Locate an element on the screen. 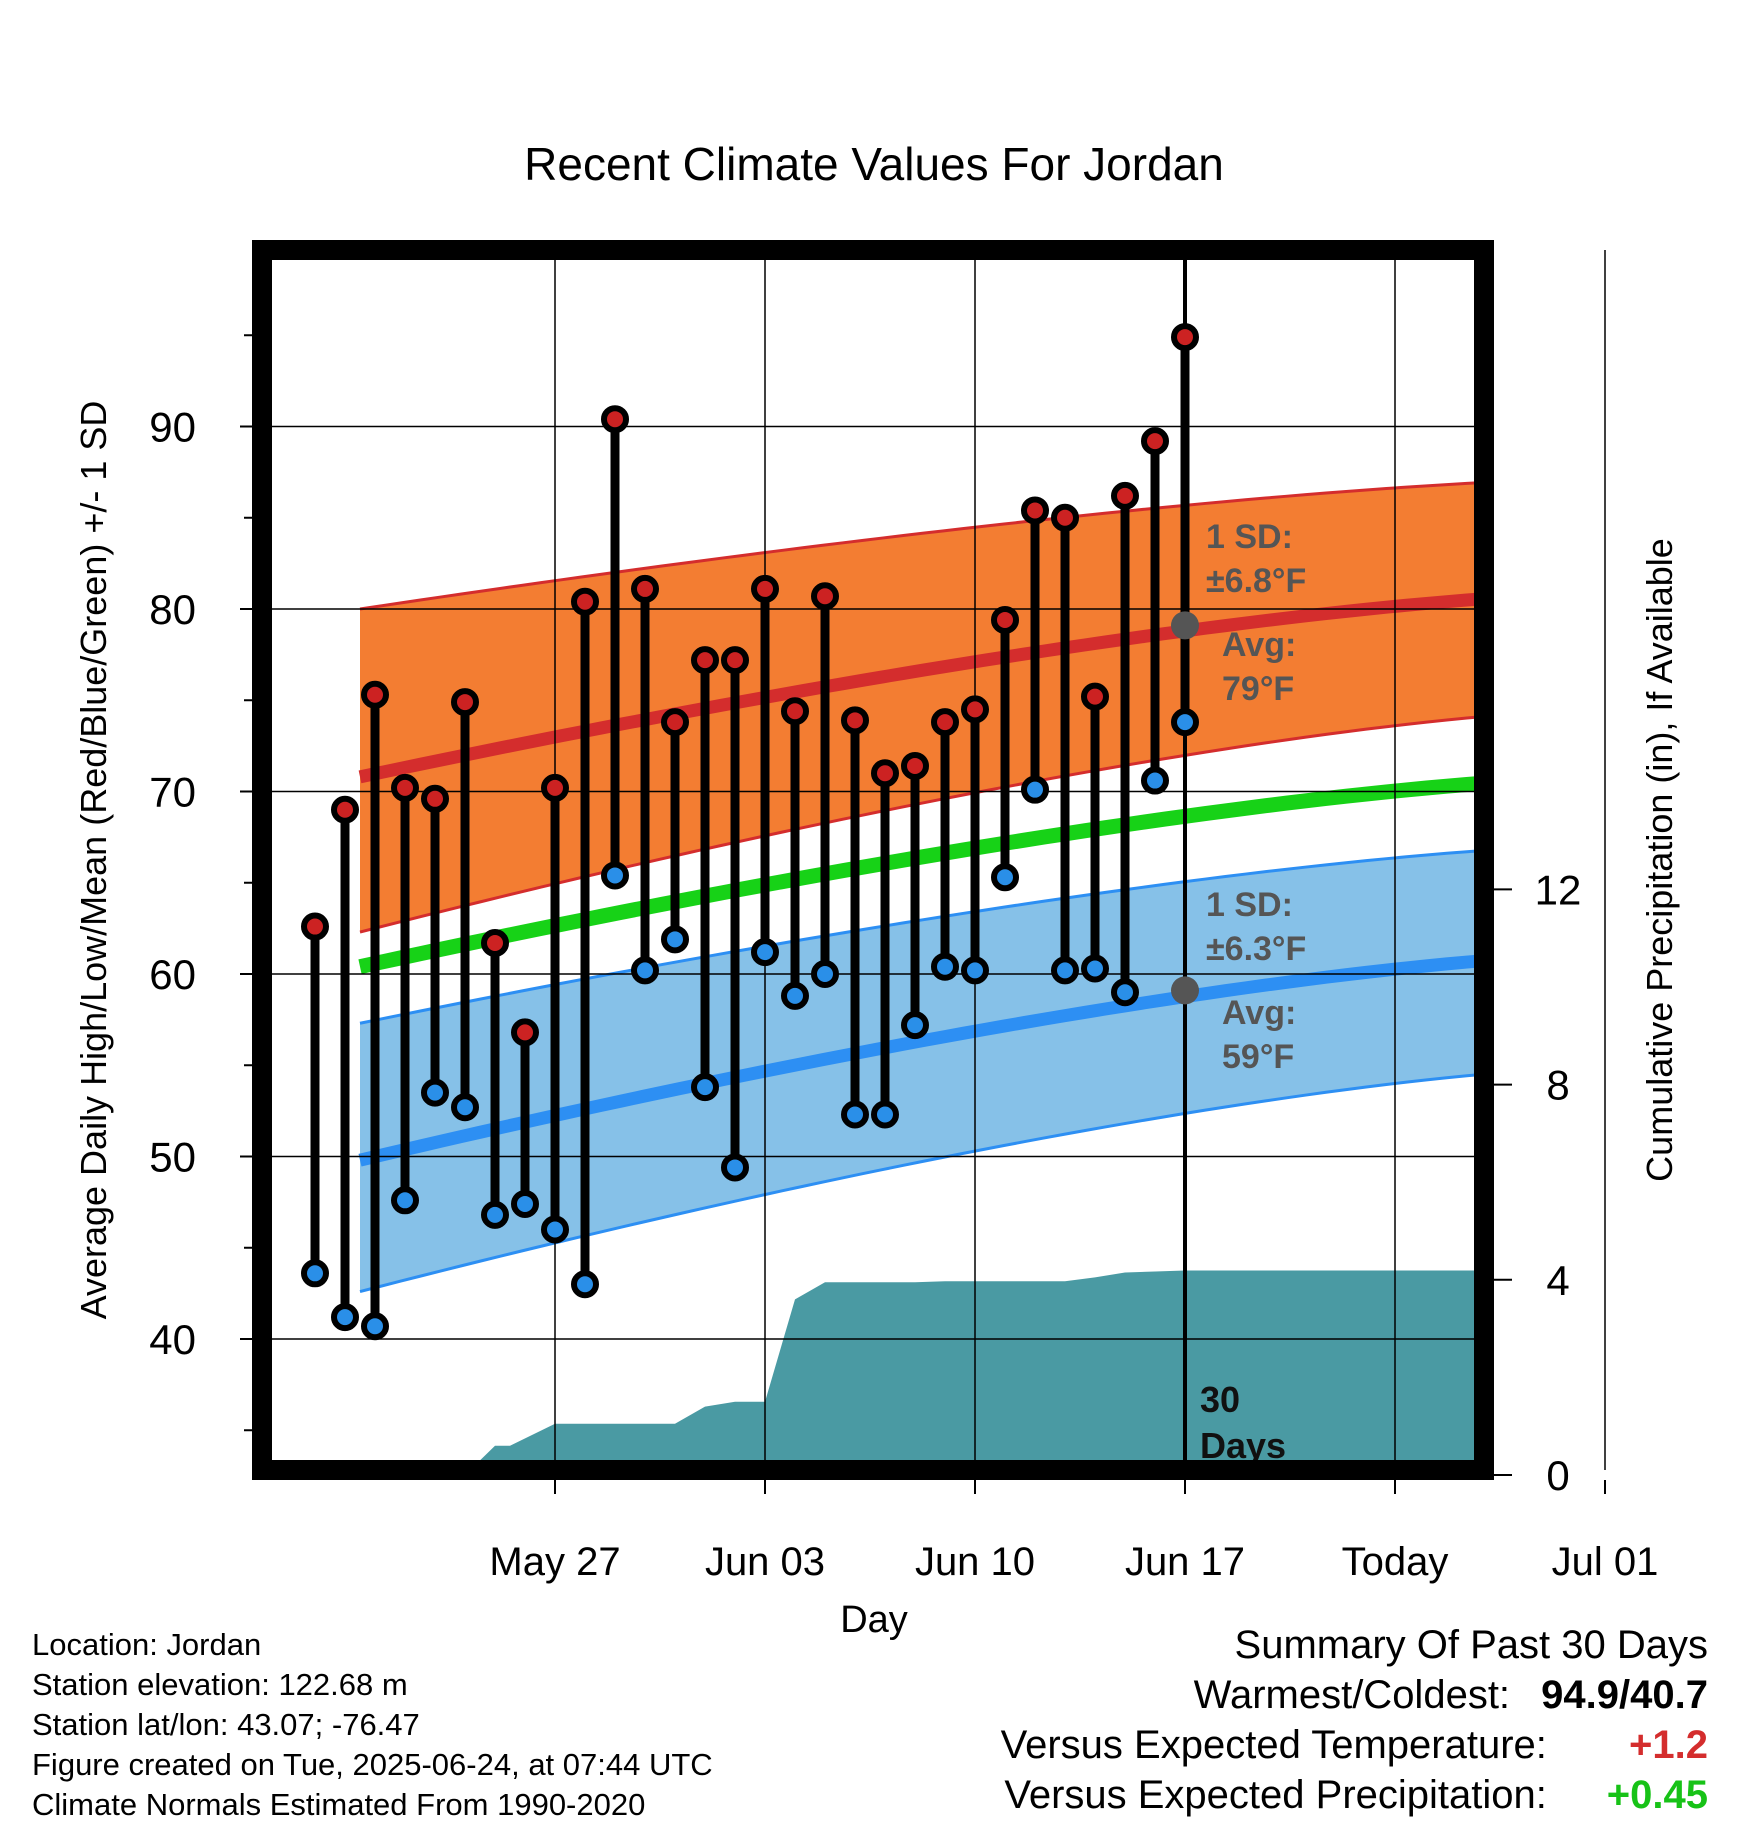  avg-mean-line is located at coordinates (921, 875).